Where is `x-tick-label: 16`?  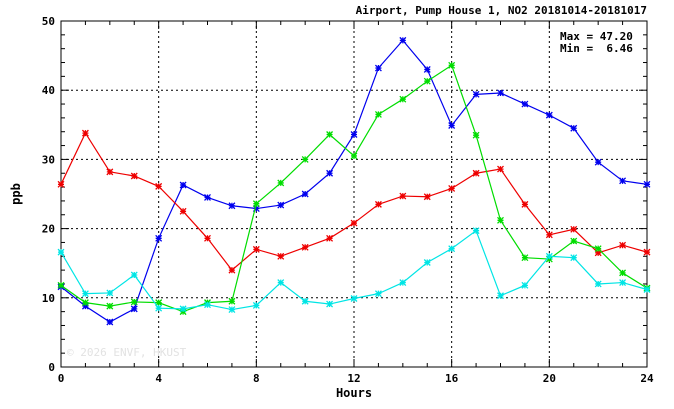
x-tick-label: 16 is located at coordinates (452, 378).